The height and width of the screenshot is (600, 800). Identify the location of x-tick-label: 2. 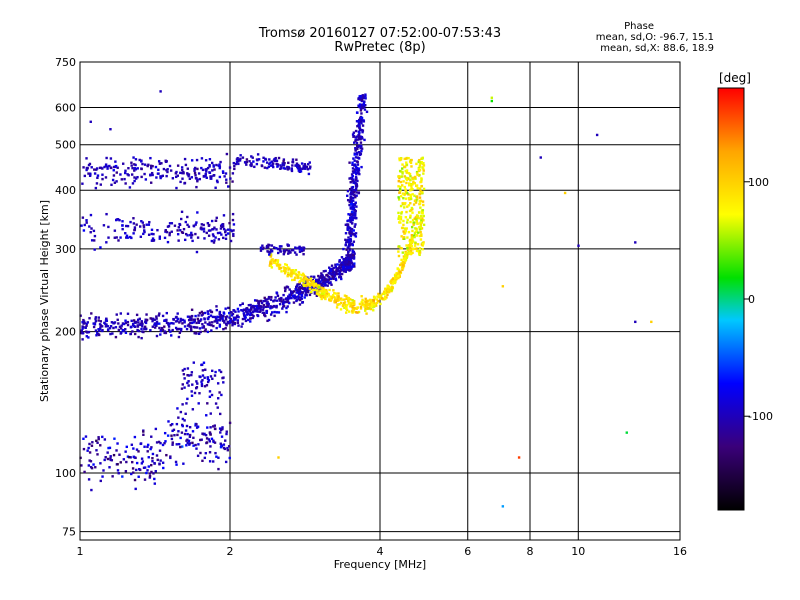
(230, 551).